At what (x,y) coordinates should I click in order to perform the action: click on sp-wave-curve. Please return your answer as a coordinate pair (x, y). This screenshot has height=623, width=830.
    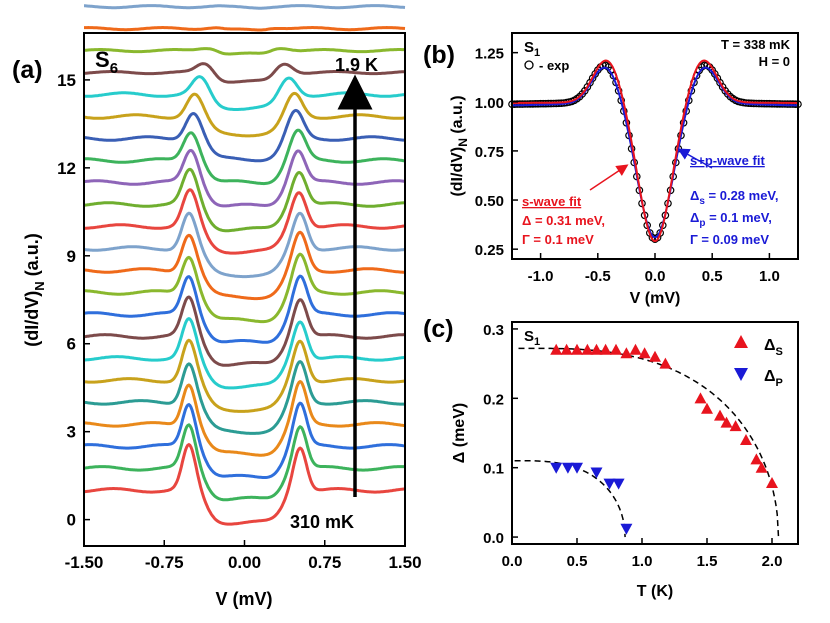
    Looking at the image, I should click on (655, 152).